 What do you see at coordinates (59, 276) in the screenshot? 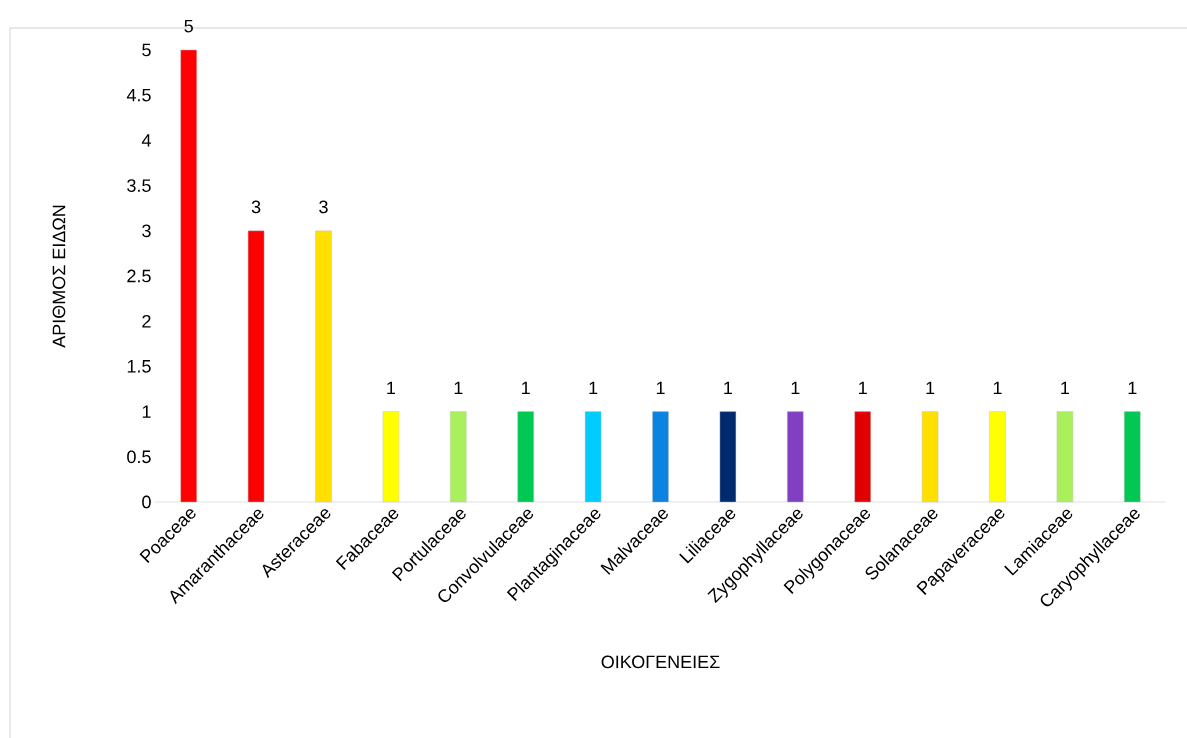
I see `y-axis-title: ΑΡΙΘΜΟΣ ΕΙΔΩΝ` at bounding box center [59, 276].